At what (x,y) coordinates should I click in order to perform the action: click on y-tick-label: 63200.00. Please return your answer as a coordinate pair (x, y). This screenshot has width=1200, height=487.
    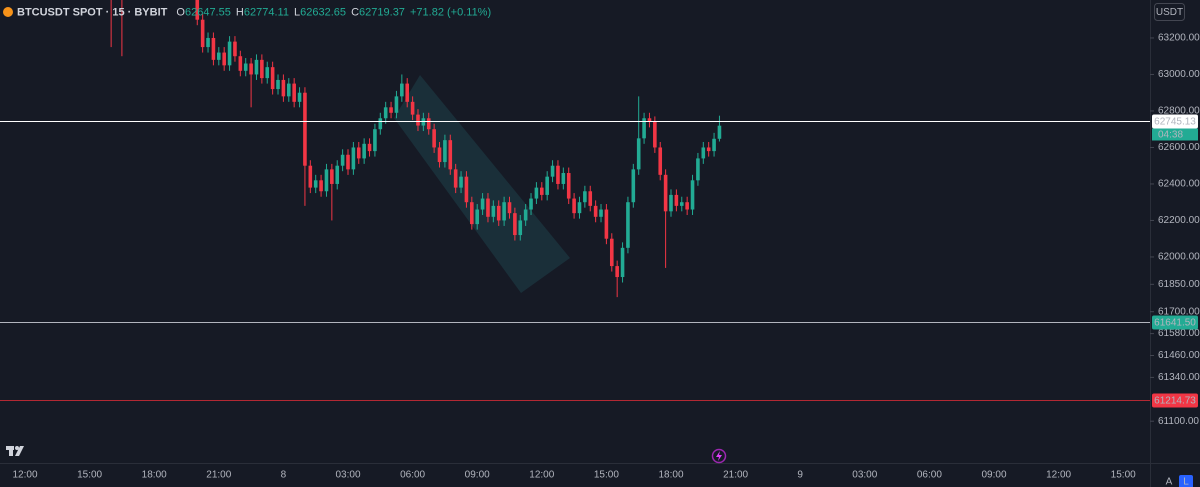
    Looking at the image, I should click on (1179, 38).